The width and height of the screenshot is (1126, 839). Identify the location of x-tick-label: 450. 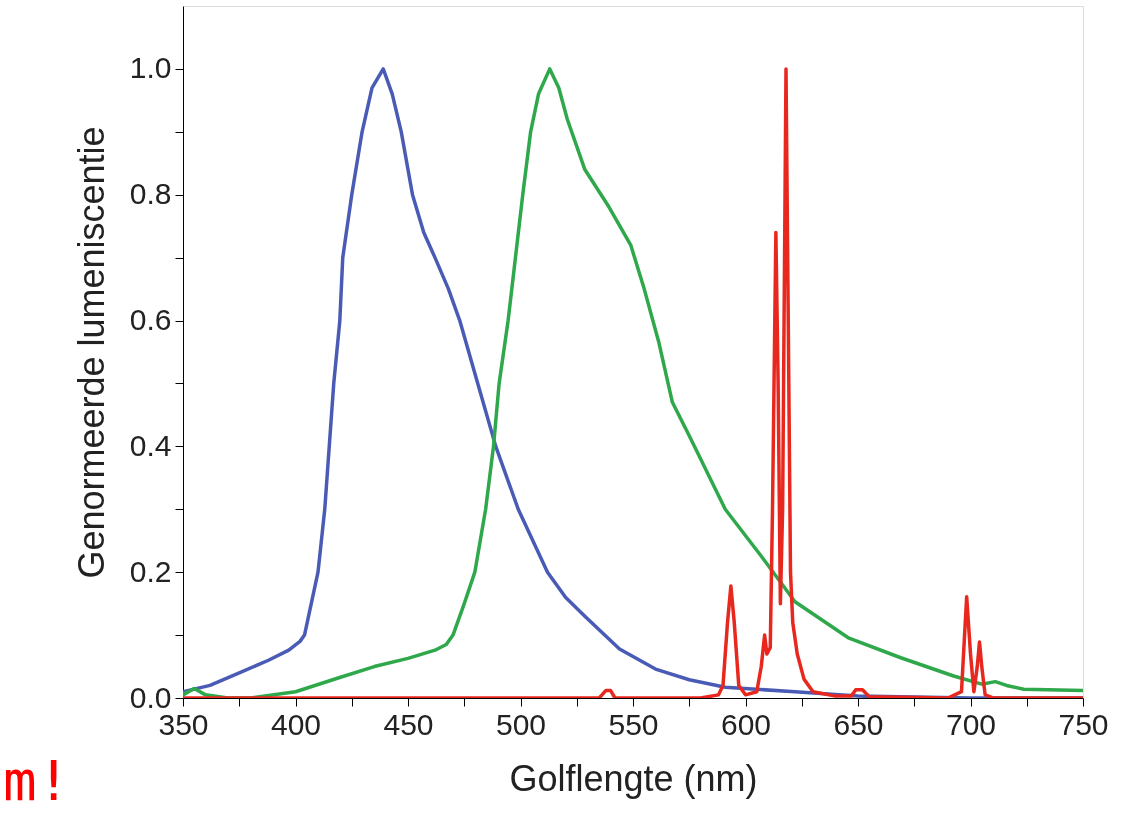
(408, 724).